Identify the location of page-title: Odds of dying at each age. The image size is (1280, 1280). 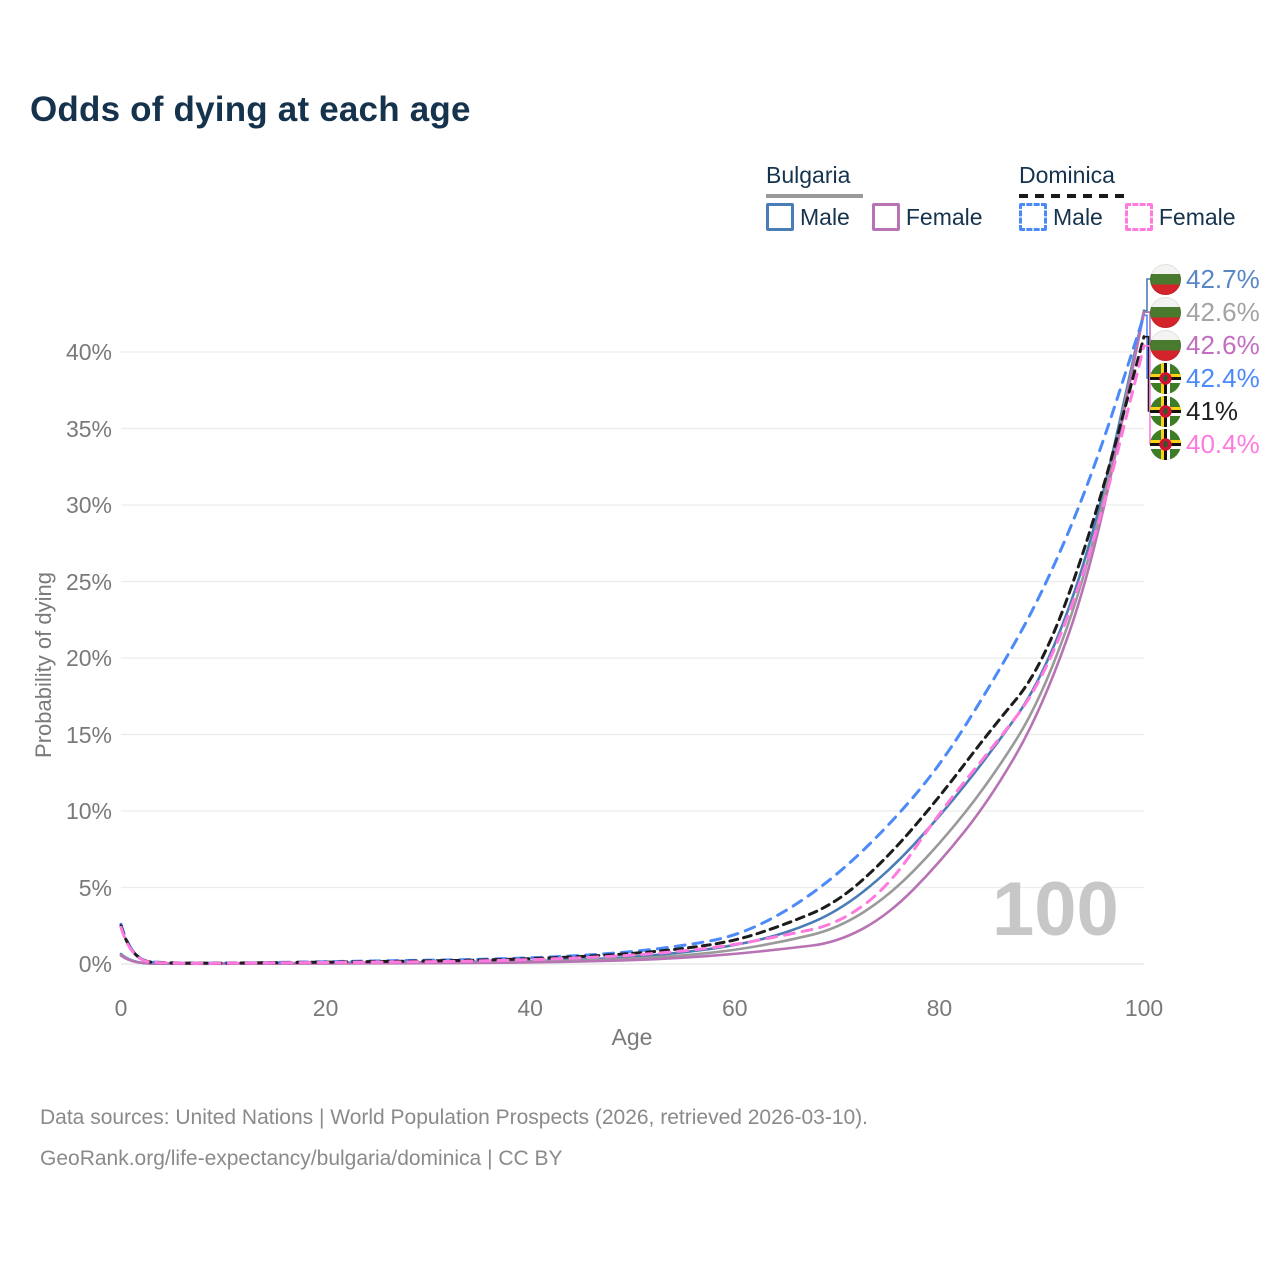
(250, 109).